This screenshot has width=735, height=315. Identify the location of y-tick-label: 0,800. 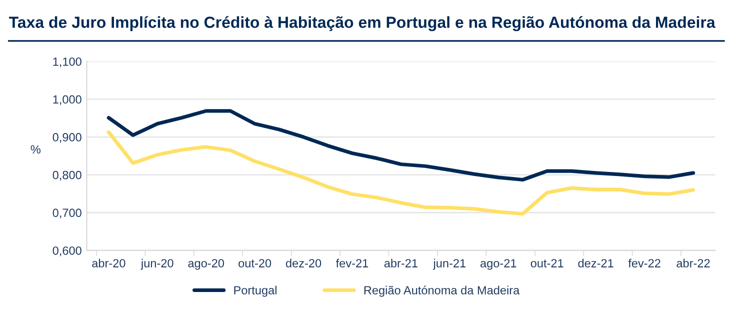
(67, 175).